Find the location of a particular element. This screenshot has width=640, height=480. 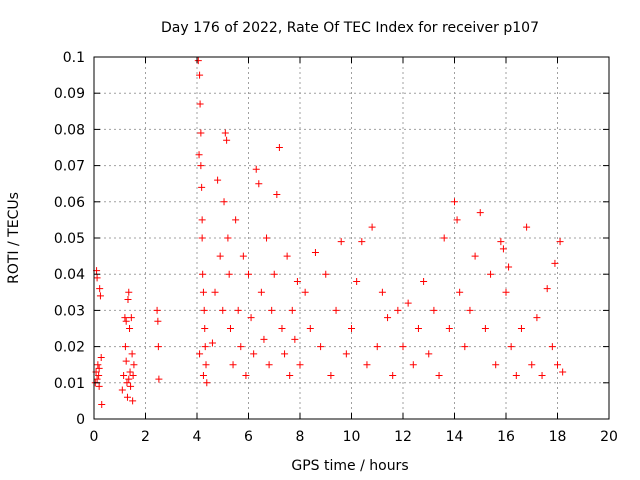

y-tick-label: 0.08 is located at coordinates (69, 130).